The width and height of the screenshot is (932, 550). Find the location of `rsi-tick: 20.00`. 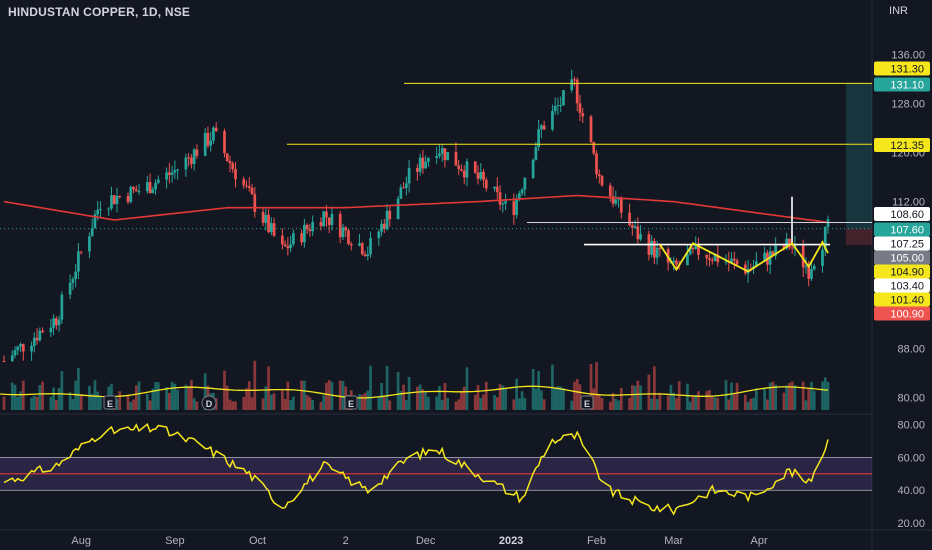

rsi-tick: 20.00 is located at coordinates (911, 524).